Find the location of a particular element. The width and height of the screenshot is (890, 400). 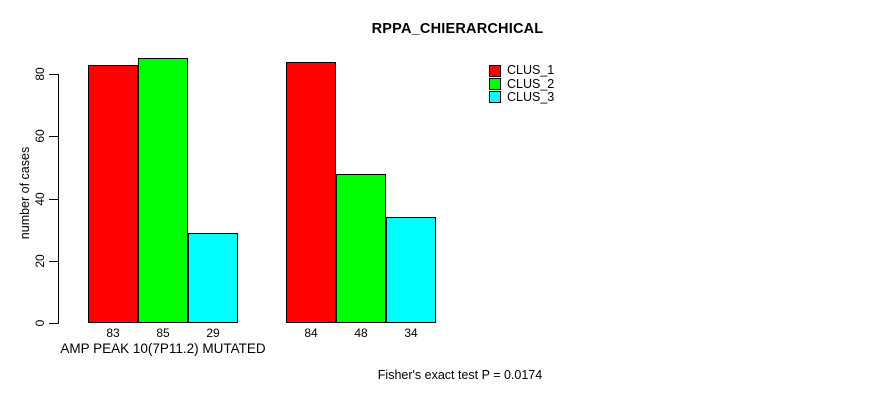

bar-clus_3-group1 is located at coordinates (213, 277).